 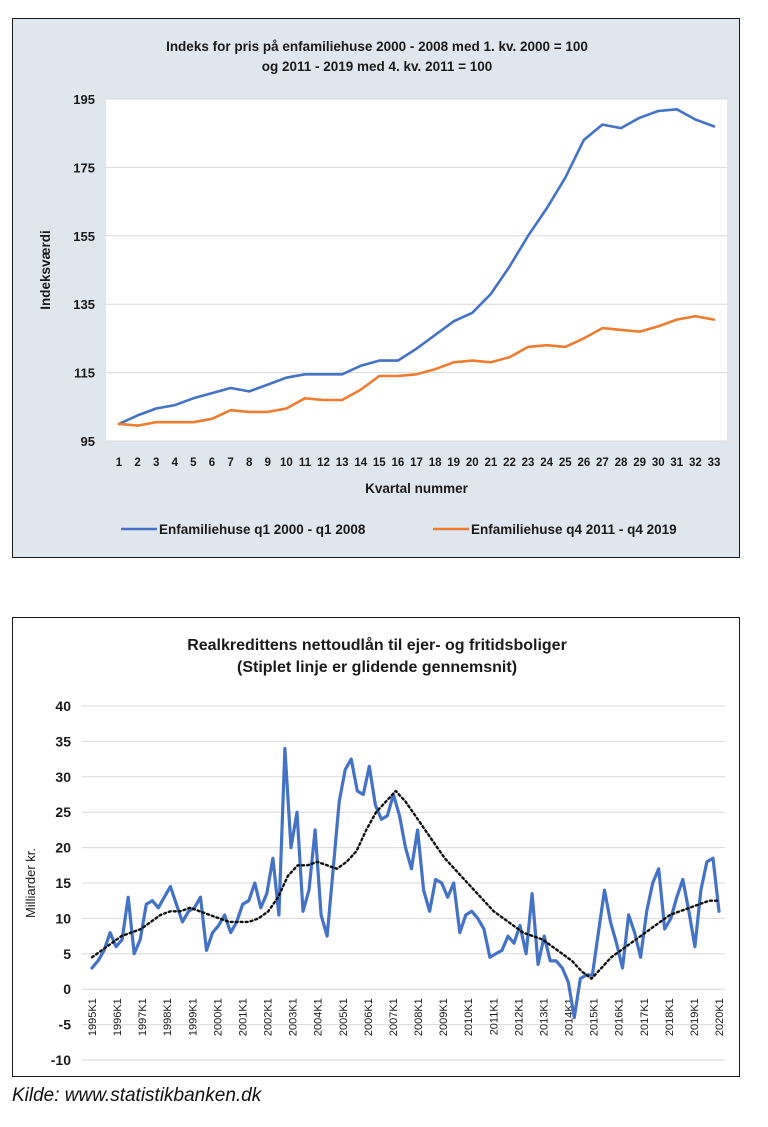 What do you see at coordinates (294, 1017) in the screenshot?
I see `x-tick-label: 2003K1` at bounding box center [294, 1017].